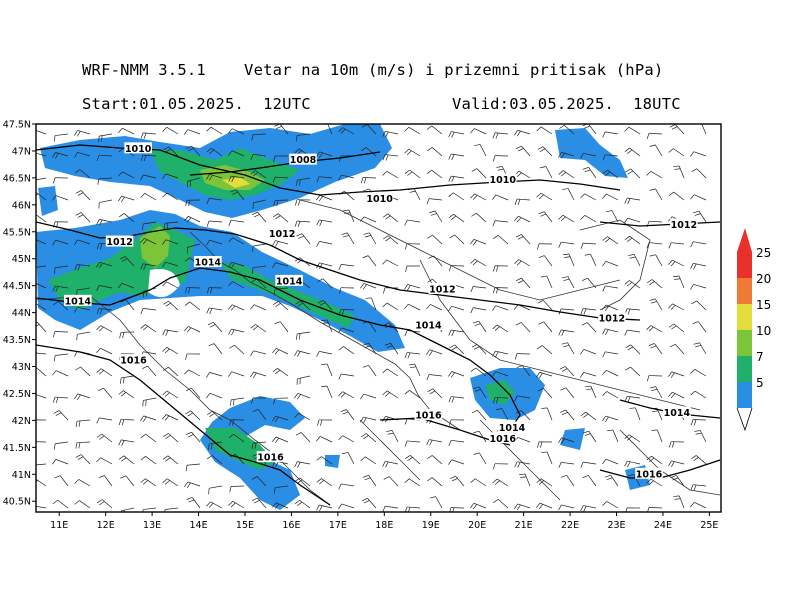 The width and height of the screenshot is (800, 600). I want to click on lon-tick-label: 24E, so click(663, 525).